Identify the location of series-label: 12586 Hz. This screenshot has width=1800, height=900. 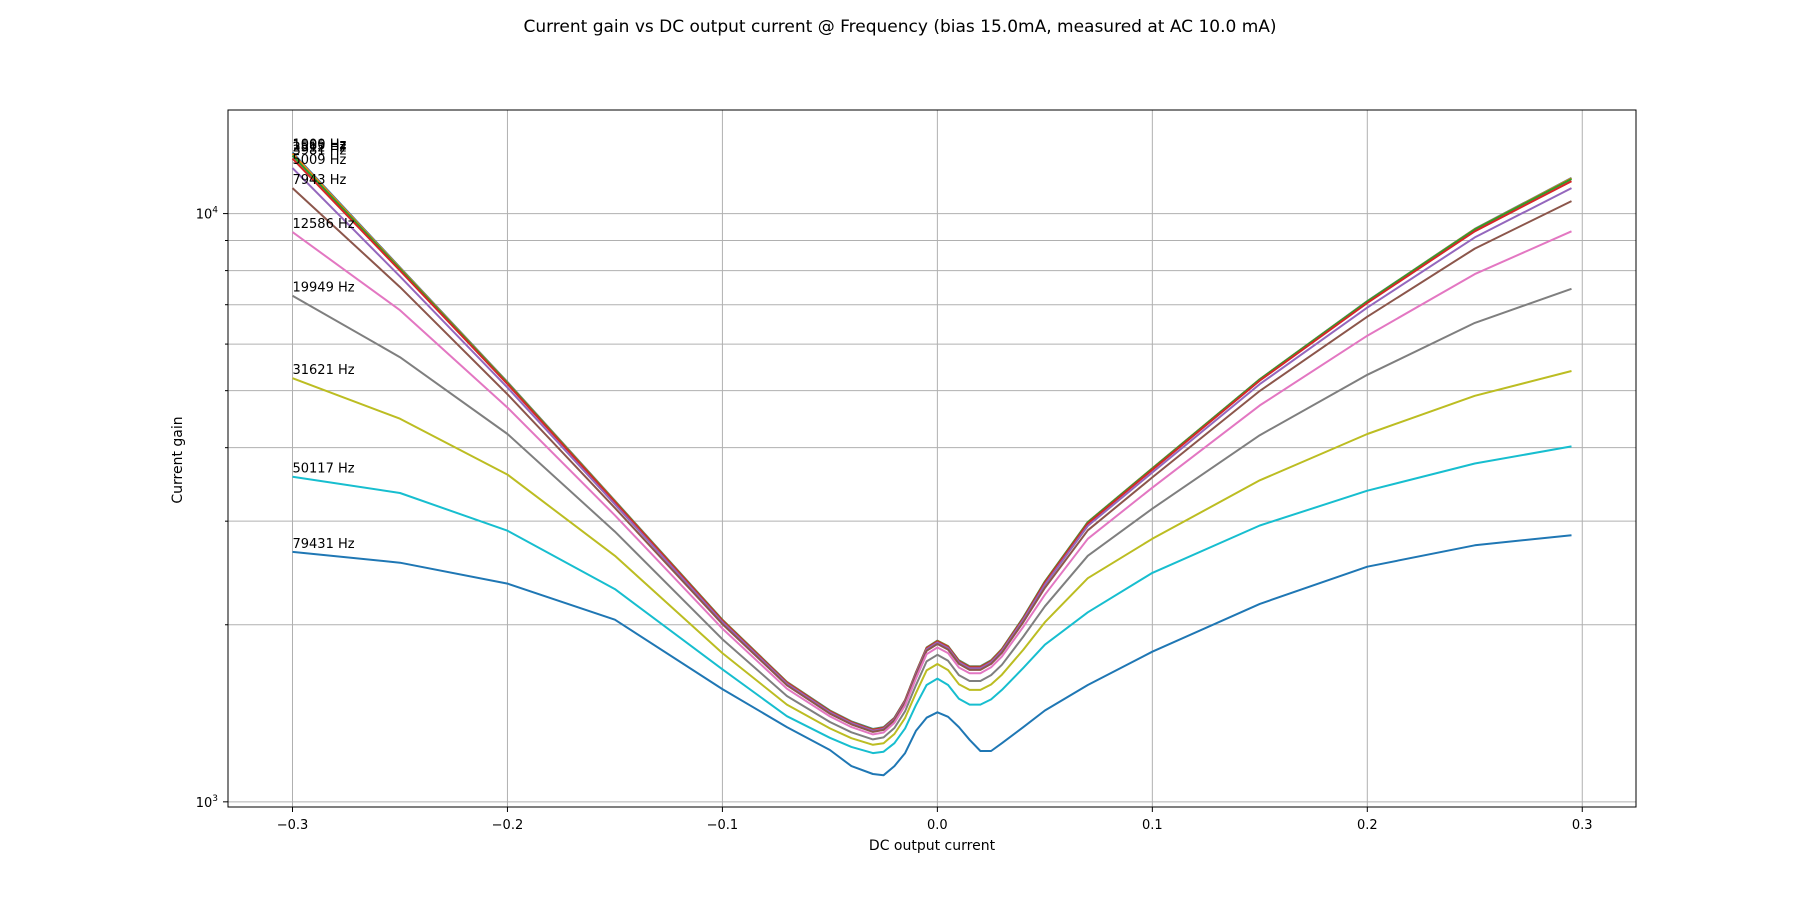
(323, 224).